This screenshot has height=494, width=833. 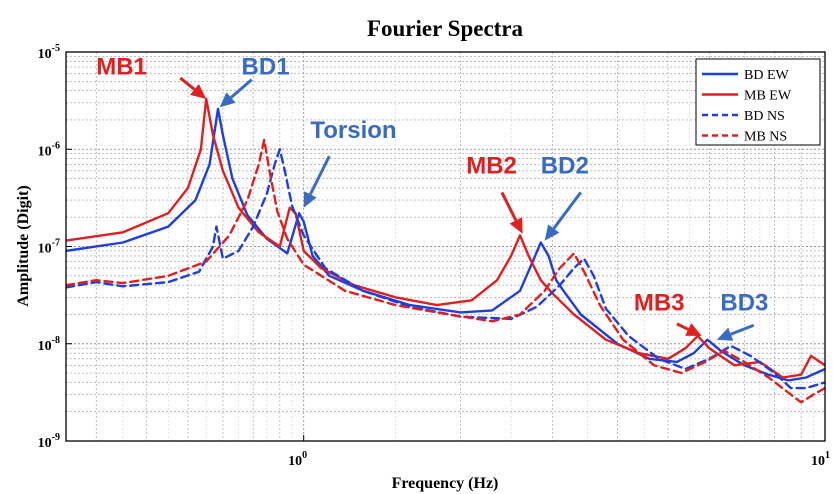 I want to click on x-tick-label: 10⁰, so click(x=297, y=459).